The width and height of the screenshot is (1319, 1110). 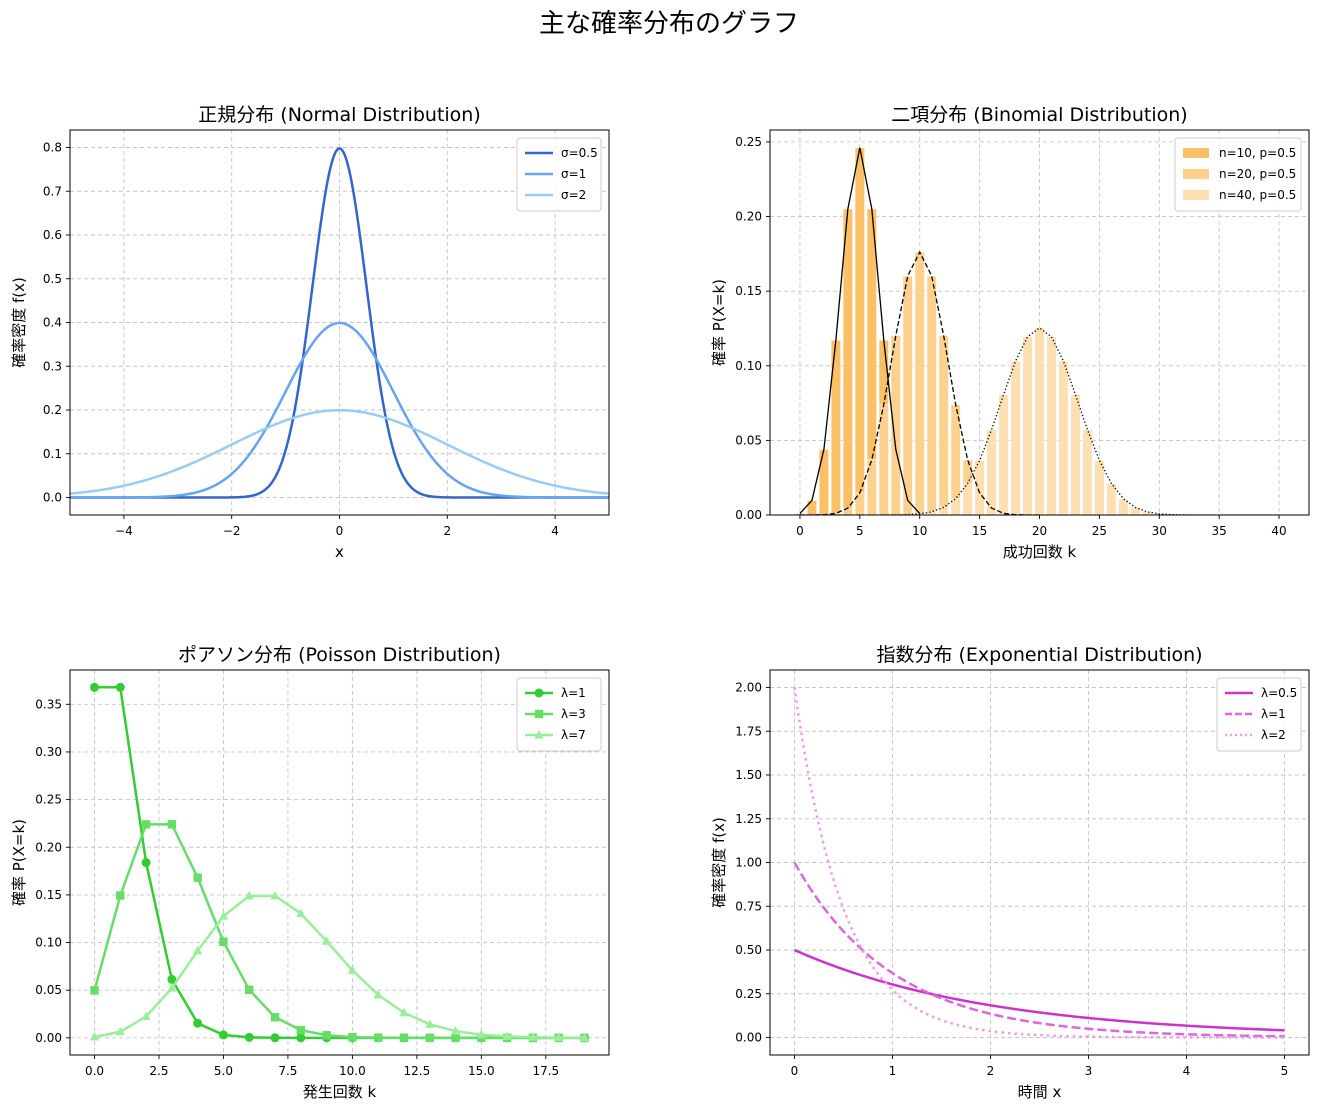 What do you see at coordinates (748, 906) in the screenshot?
I see `y-tick-label: 0.75` at bounding box center [748, 906].